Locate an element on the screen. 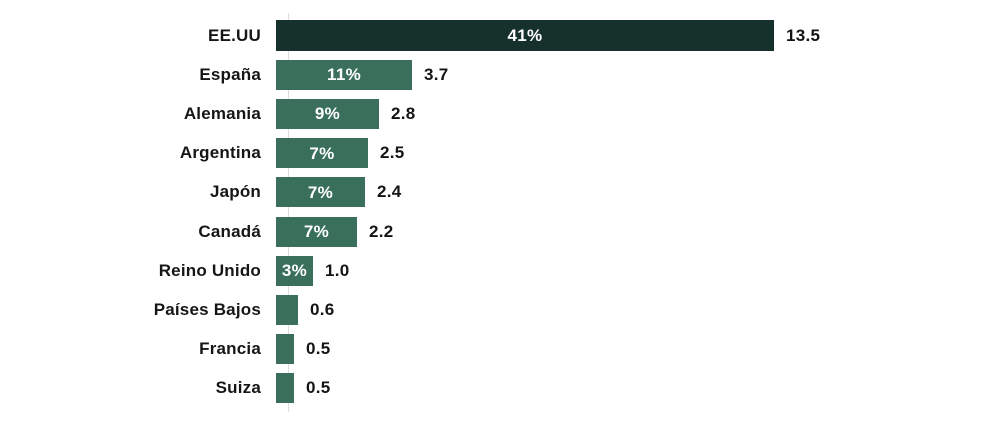  value-label: 3.7 is located at coordinates (436, 74).